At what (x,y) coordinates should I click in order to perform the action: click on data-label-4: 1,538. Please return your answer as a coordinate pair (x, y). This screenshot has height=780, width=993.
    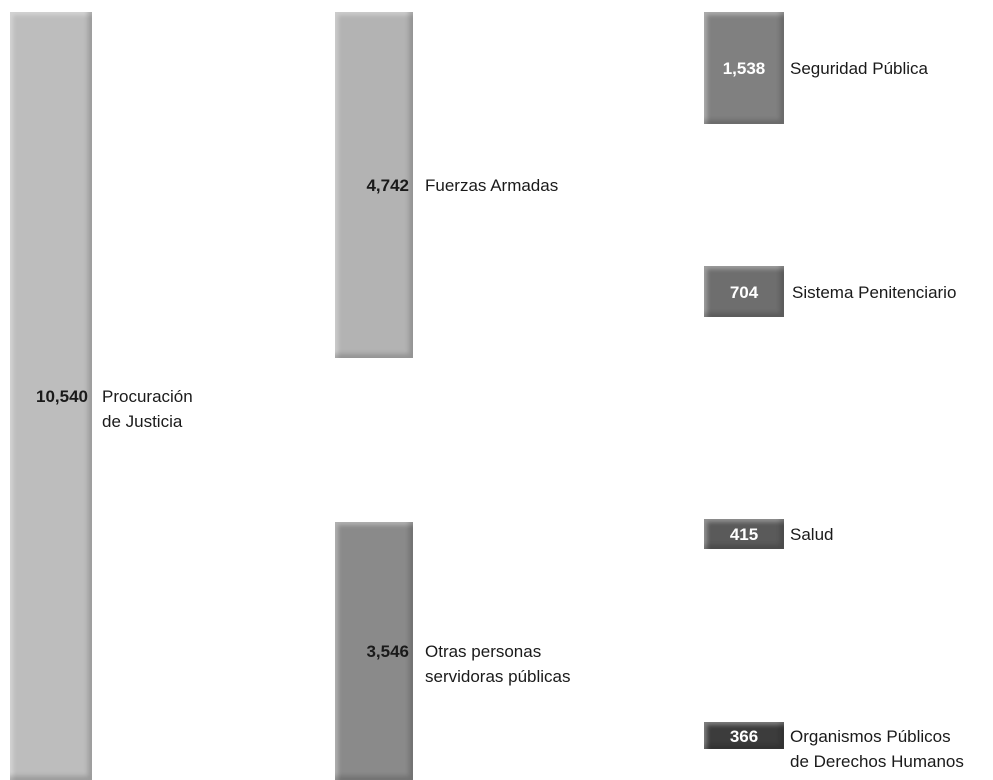
    Looking at the image, I should click on (744, 68).